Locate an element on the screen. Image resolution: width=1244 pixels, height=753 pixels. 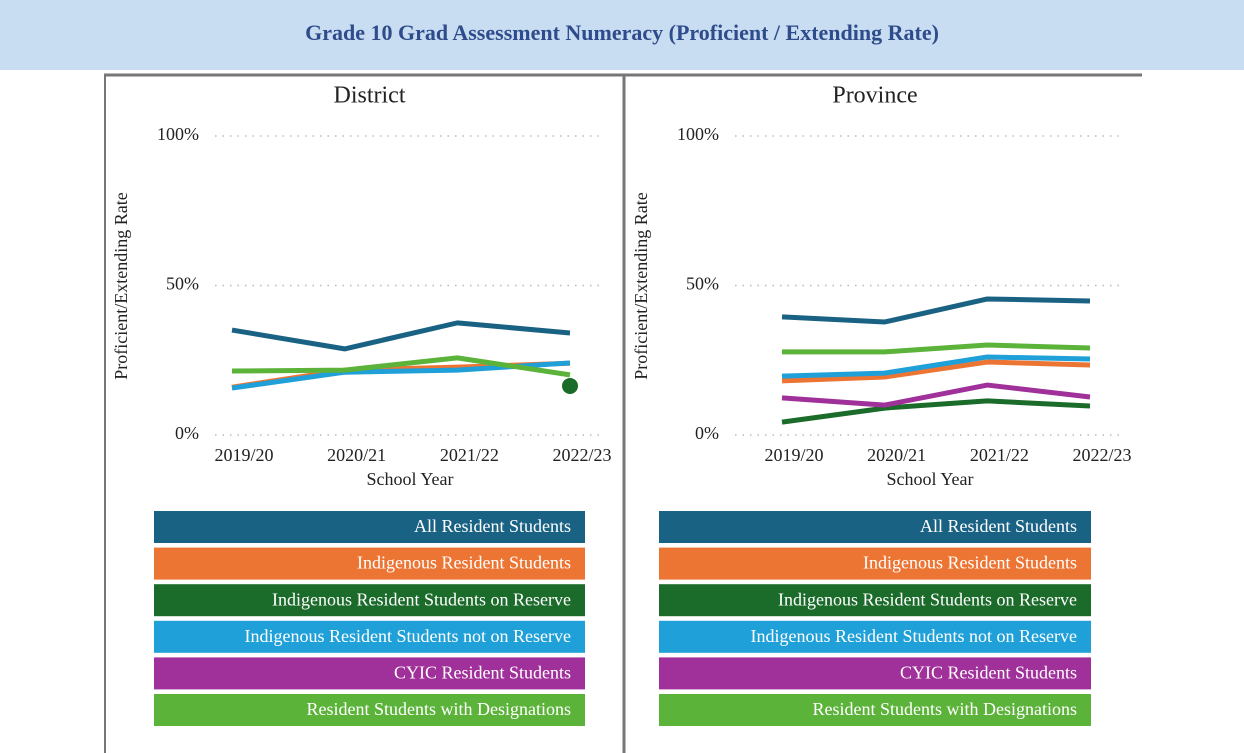
panel-title: Province is located at coordinates (874, 96).